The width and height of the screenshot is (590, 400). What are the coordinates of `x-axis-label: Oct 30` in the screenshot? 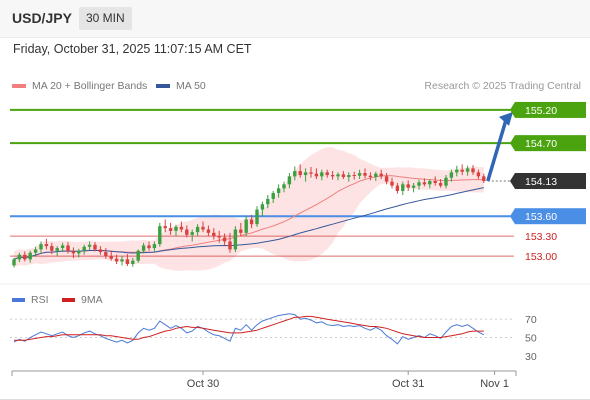 It's located at (203, 384).